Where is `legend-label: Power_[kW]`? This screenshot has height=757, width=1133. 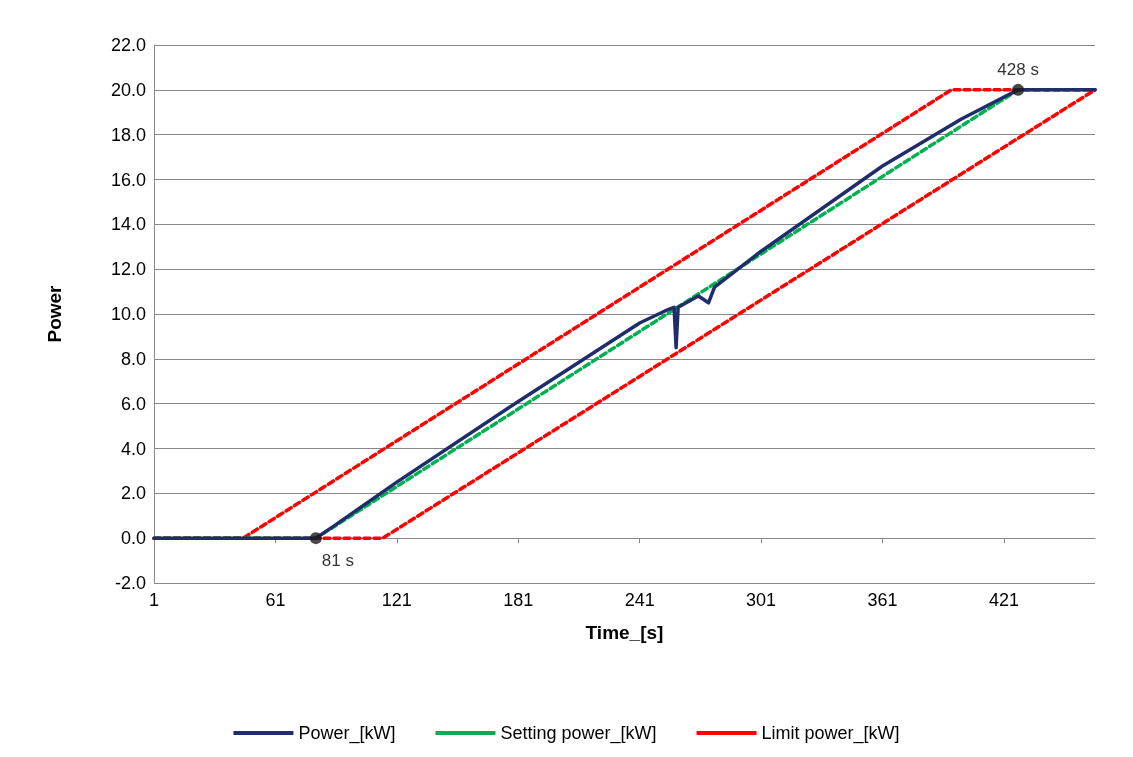 legend-label: Power_[kW] is located at coordinates (347, 733).